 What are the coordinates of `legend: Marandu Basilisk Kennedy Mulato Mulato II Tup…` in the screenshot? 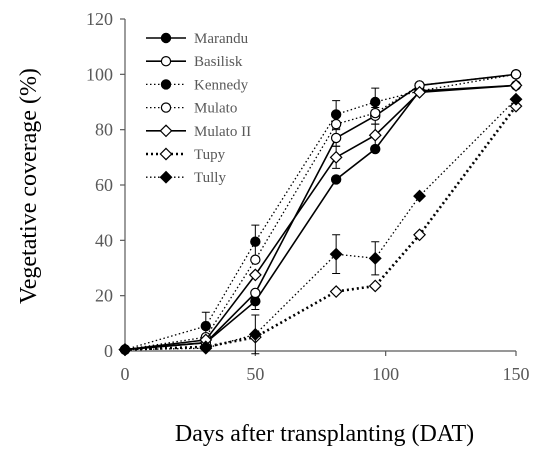 It's located at (198, 108).